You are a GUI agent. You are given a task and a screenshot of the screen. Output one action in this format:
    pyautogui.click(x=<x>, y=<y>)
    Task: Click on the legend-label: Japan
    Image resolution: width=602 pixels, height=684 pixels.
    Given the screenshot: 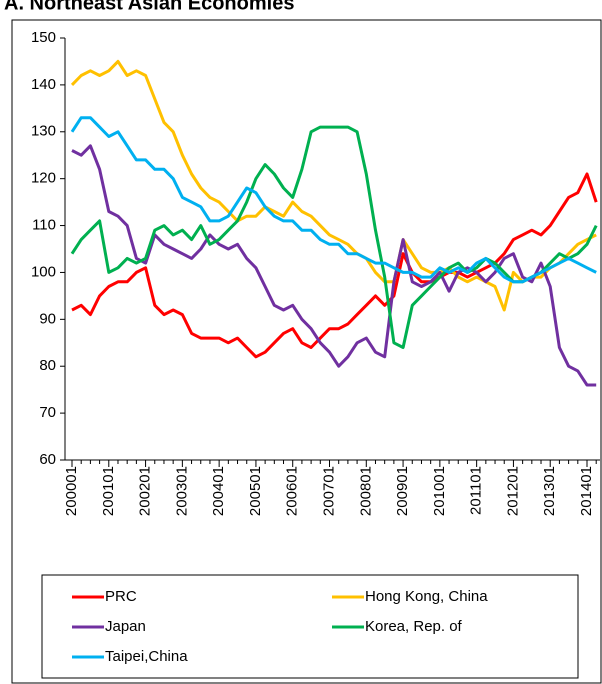 What is the action you would take?
    pyautogui.click(x=125, y=626)
    